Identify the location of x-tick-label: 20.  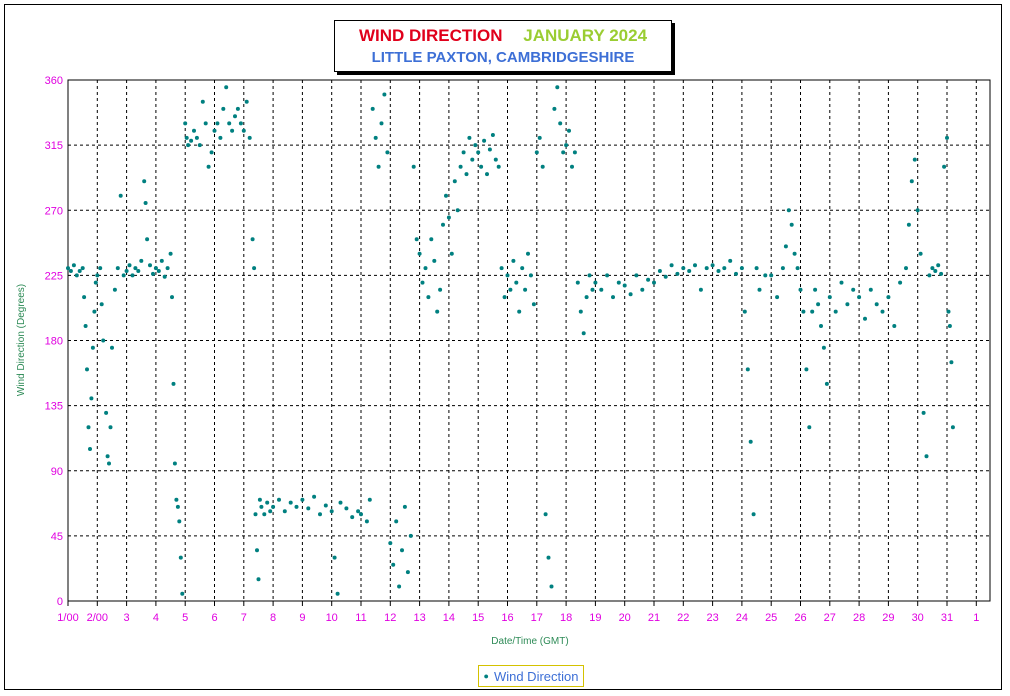
(625, 618).